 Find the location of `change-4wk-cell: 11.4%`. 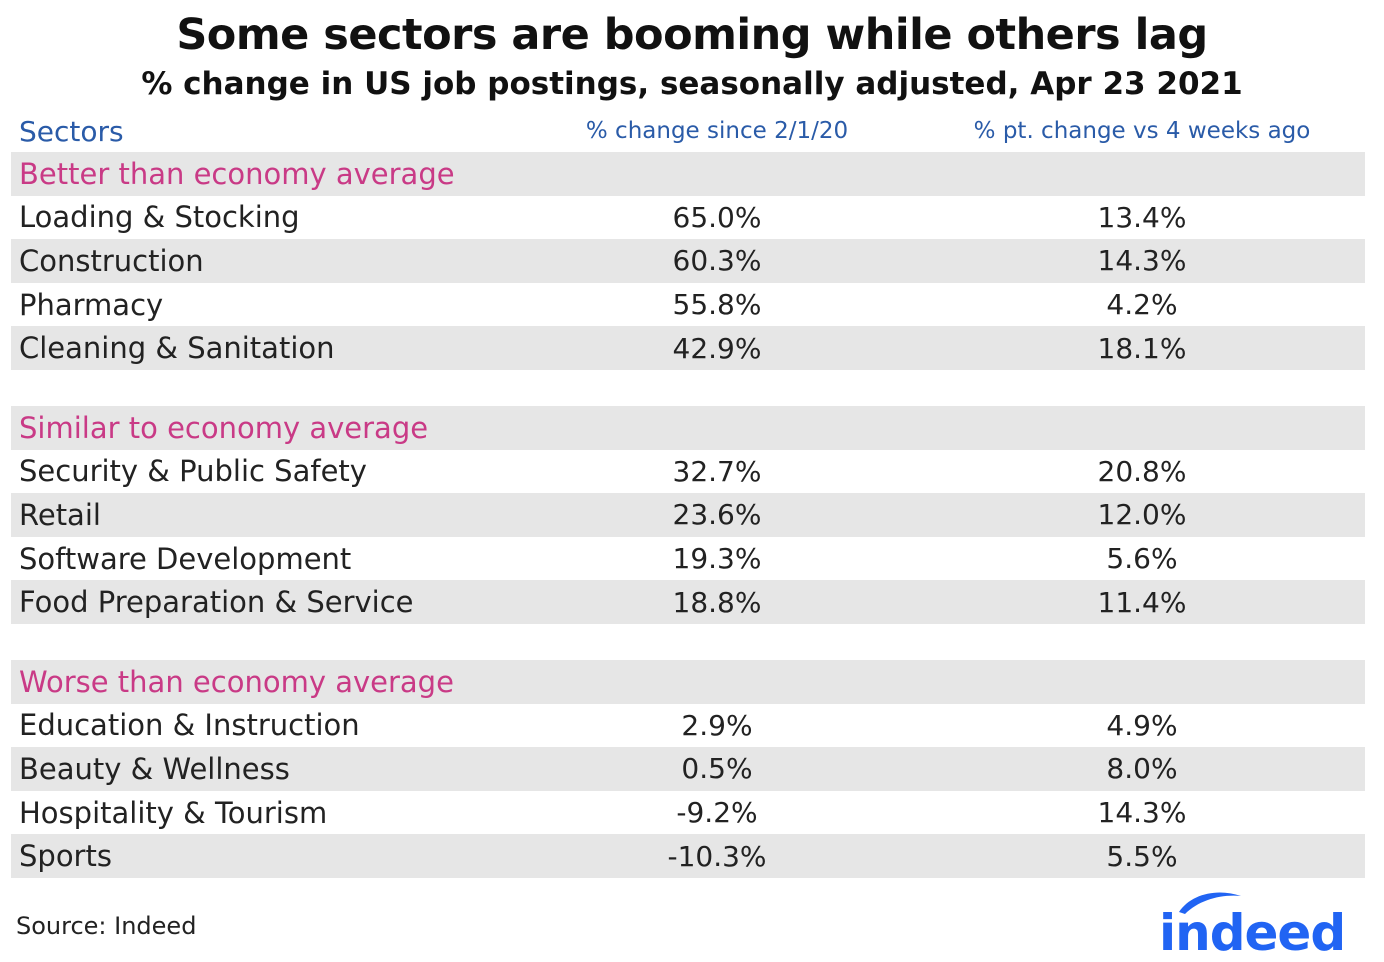

change-4wk-cell: 11.4% is located at coordinates (1142, 602).